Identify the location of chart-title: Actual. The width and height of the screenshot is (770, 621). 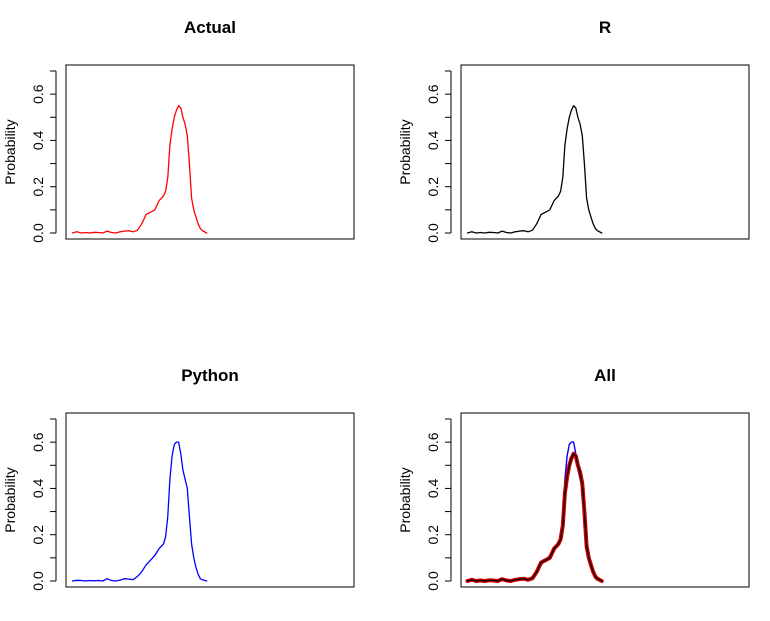
(210, 27).